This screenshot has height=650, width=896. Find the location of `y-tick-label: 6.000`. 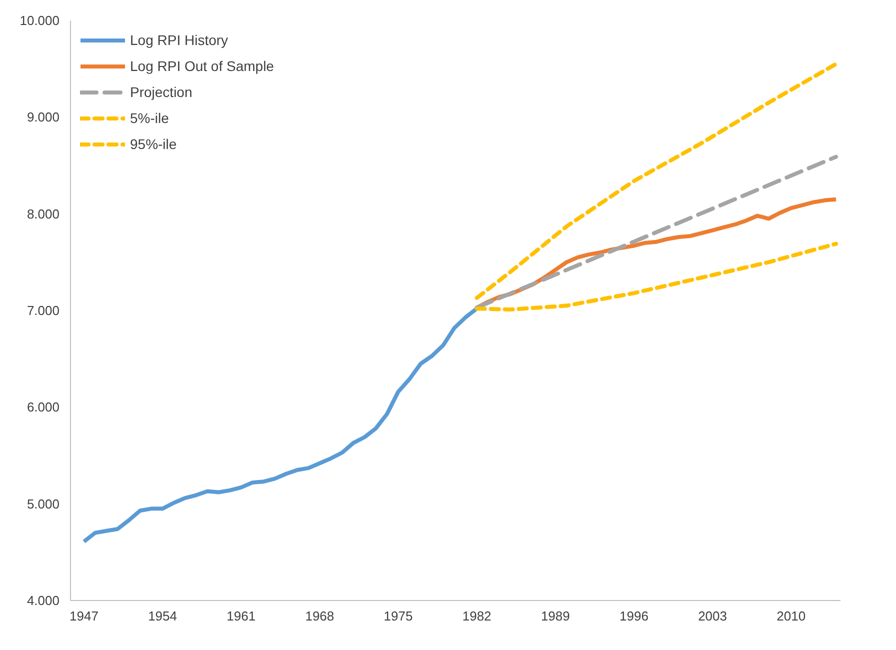

y-tick-label: 6.000 is located at coordinates (43, 407).